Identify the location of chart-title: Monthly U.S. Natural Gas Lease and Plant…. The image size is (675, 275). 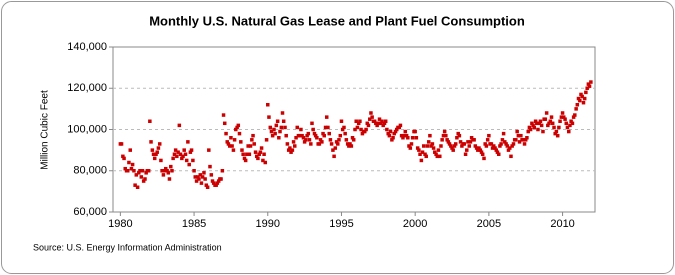
(337, 20).